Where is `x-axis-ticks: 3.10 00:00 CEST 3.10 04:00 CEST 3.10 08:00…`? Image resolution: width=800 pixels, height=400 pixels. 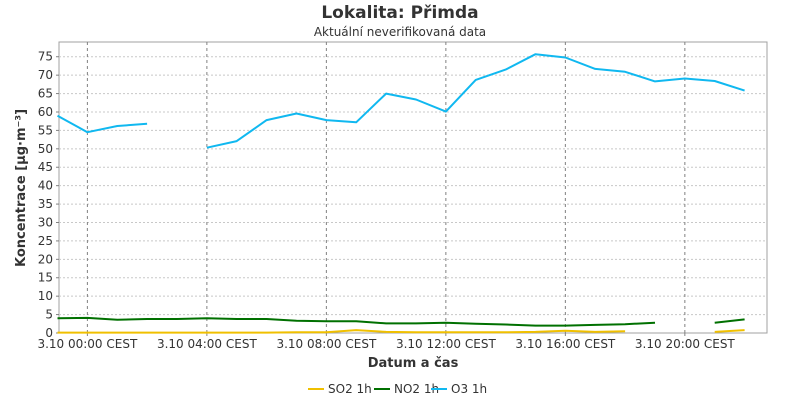 x-axis-ticks: 3.10 00:00 CEST 3.10 04:00 CEST 3.10 08:00… is located at coordinates (386, 342).